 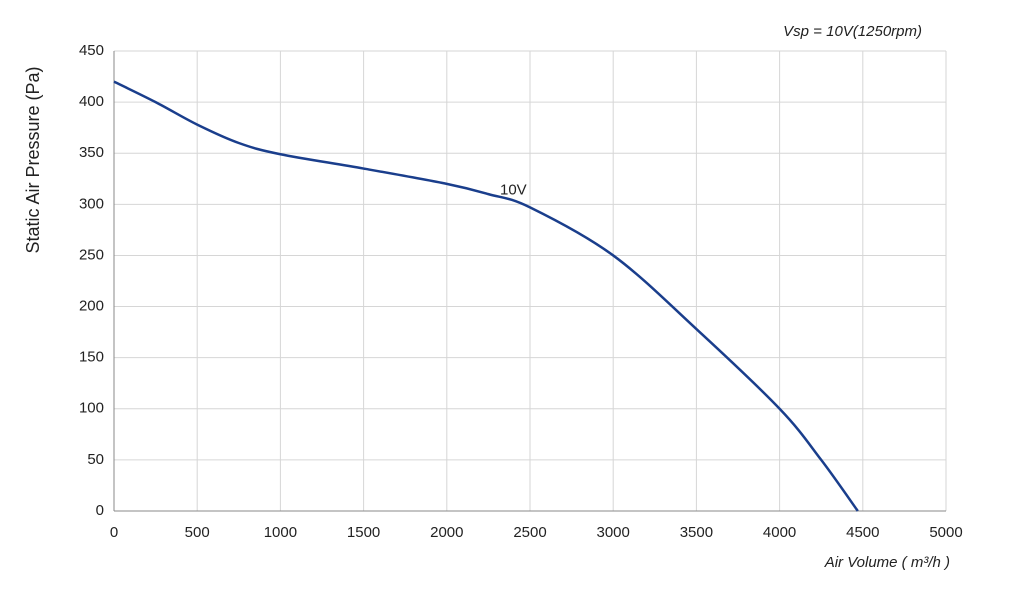 What do you see at coordinates (91, 203) in the screenshot?
I see `y-tick-label: 300` at bounding box center [91, 203].